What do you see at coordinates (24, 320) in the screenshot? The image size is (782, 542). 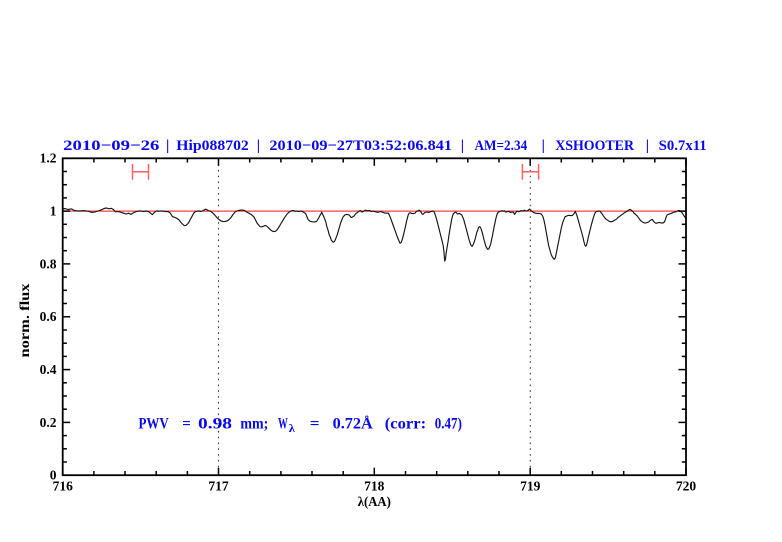 I see `svg-text: norm. flux` at bounding box center [24, 320].